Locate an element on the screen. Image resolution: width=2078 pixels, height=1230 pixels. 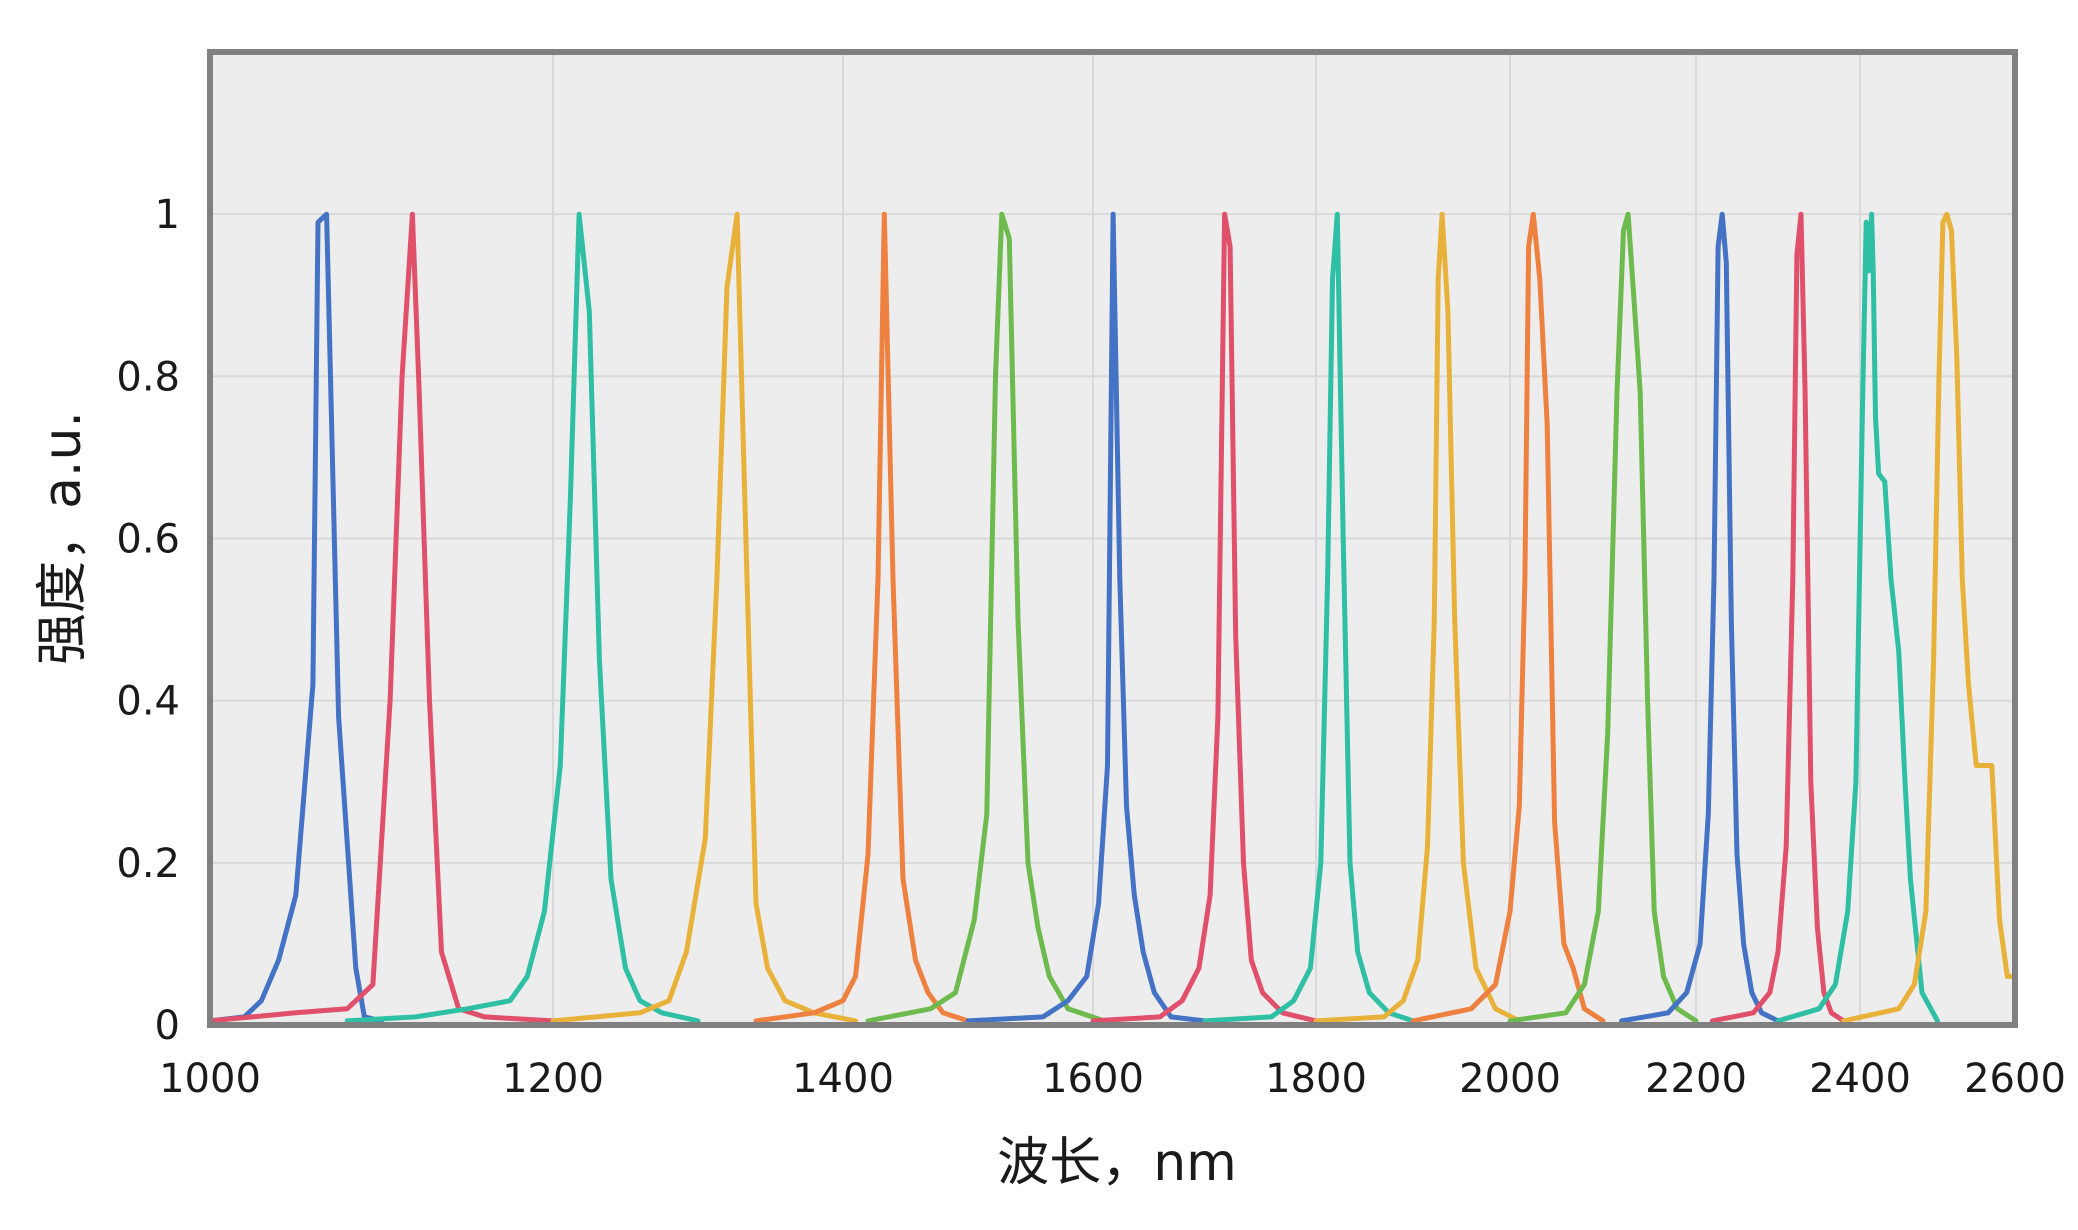
x-tick-labels: 1000 1200 1400 1600 1800 2000 2200 2400 2600 is located at coordinates (1112, 1079).